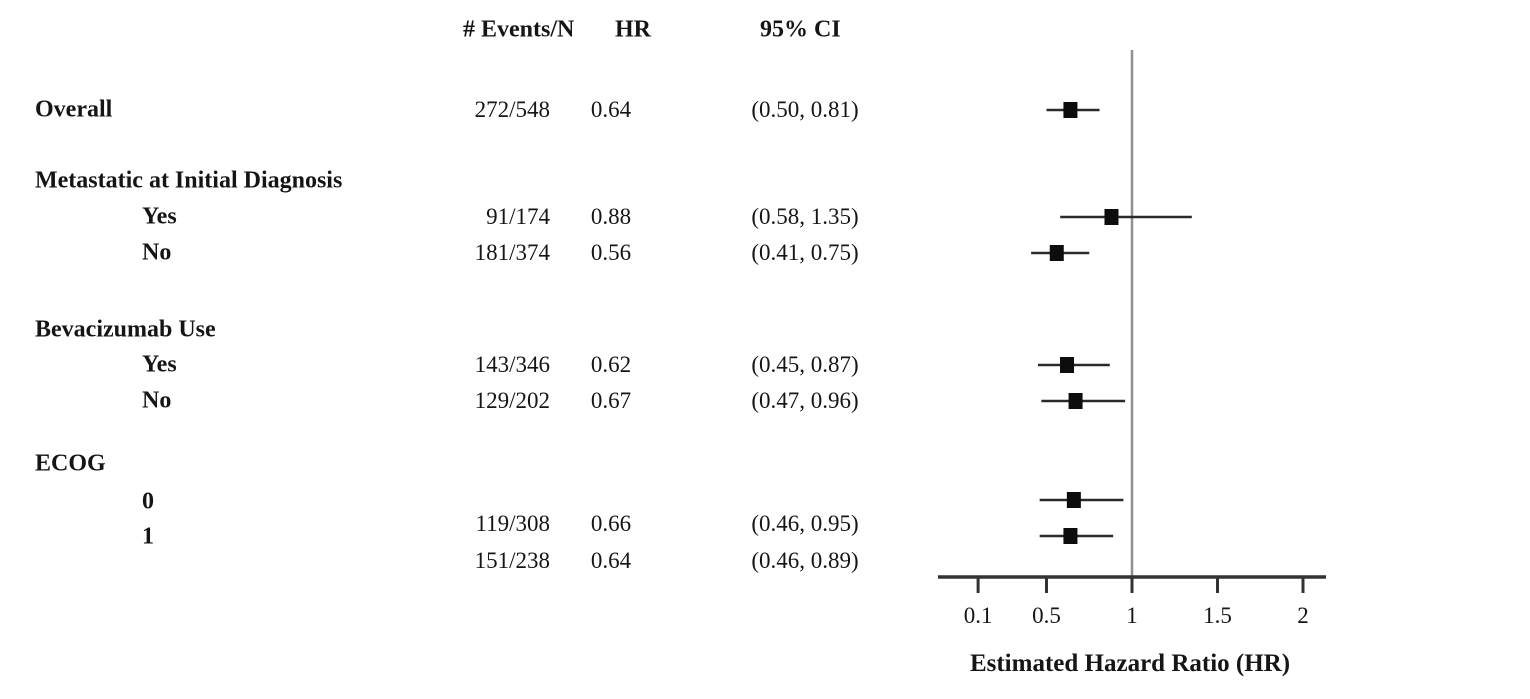 This screenshot has height=699, width=1530. Describe the element at coordinates (611, 523) in the screenshot. I see `hr-value: 0.66` at that location.